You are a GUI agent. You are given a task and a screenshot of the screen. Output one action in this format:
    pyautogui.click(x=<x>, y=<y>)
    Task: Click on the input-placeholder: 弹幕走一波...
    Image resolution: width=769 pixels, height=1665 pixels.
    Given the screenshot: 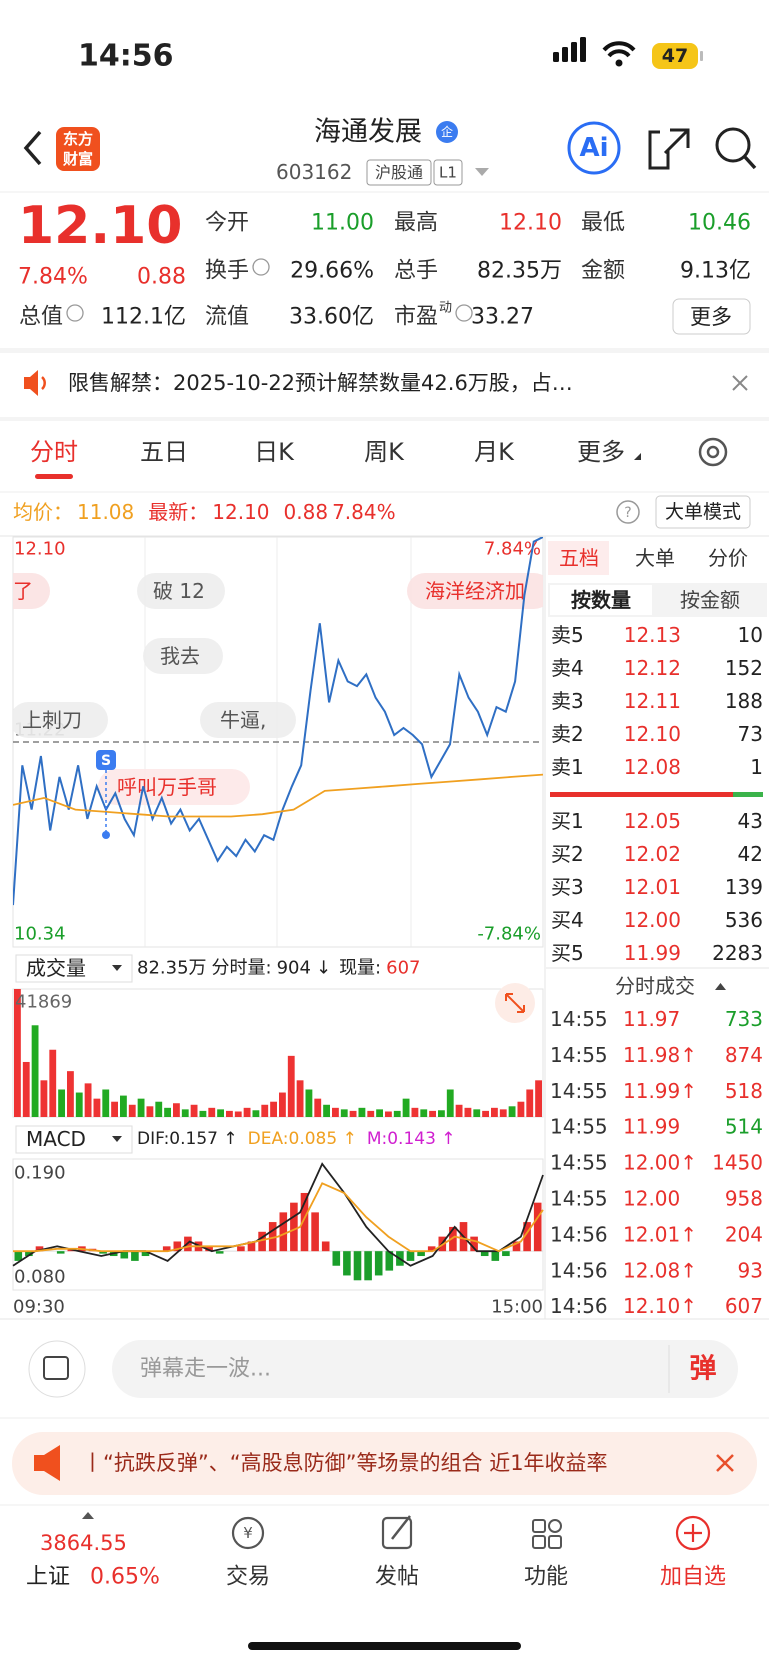 What is the action you would take?
    pyautogui.click(x=205, y=1369)
    